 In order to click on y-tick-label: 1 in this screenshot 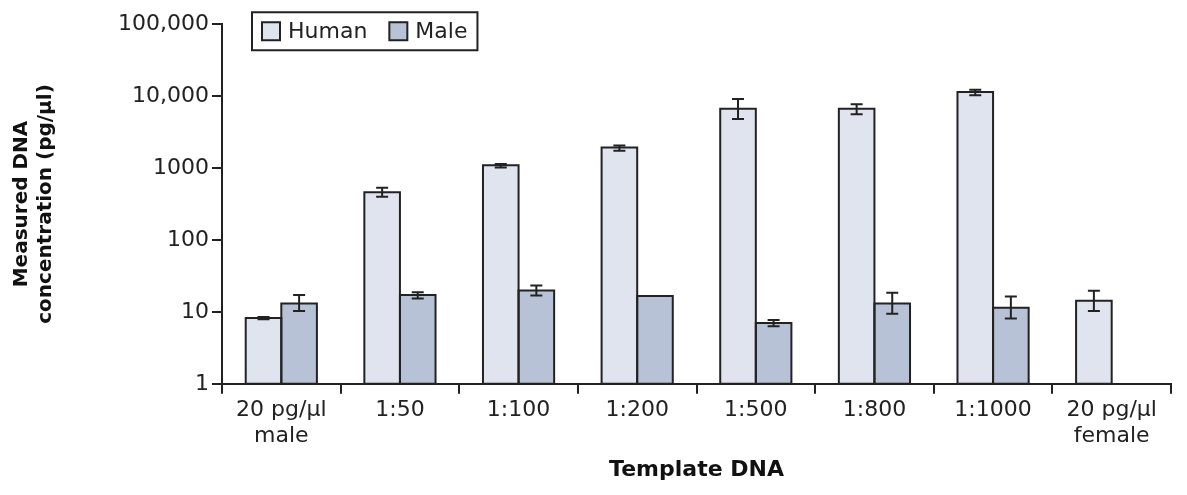, I will do `click(202, 382)`.